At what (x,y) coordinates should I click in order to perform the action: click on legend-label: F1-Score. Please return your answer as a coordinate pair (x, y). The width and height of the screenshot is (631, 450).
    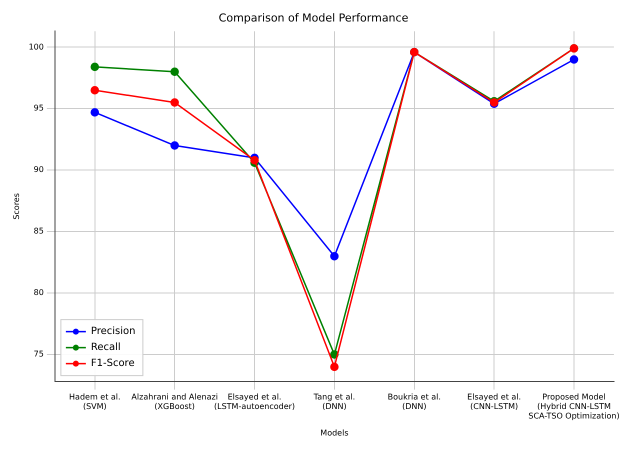
    Looking at the image, I should click on (112, 364).